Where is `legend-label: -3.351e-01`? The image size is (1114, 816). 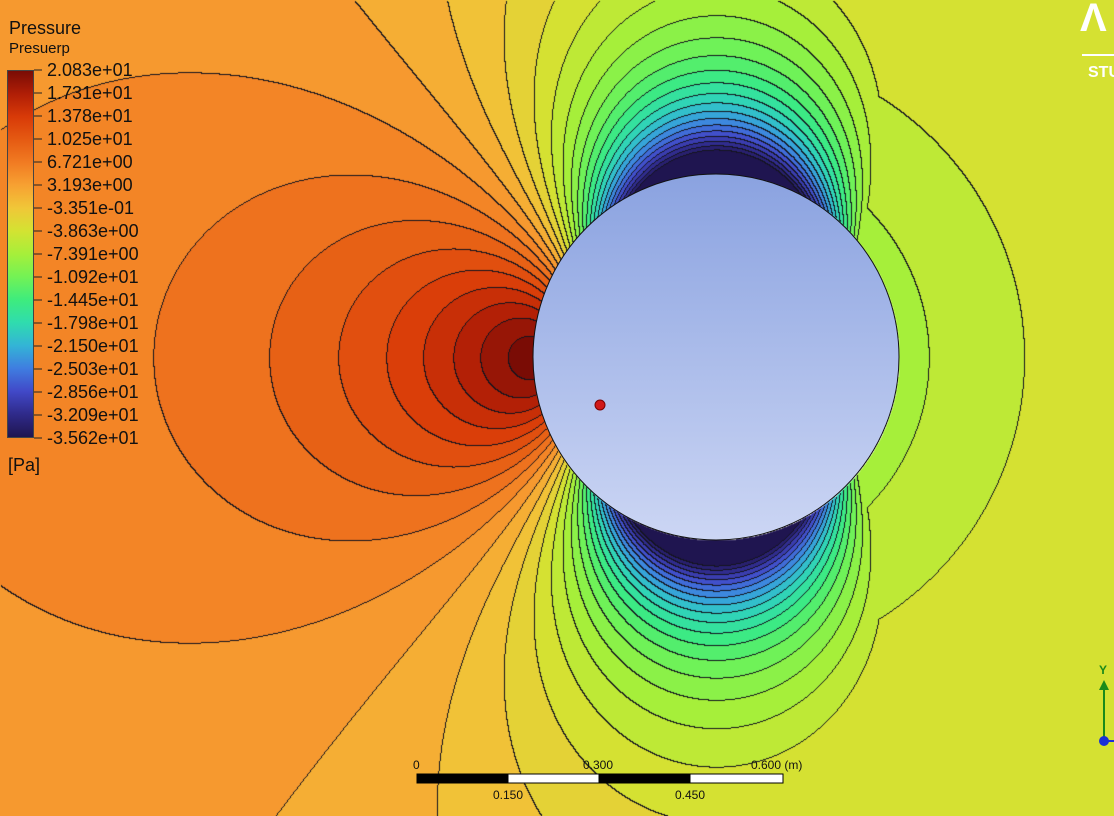 legend-label: -3.351e-01 is located at coordinates (91, 208).